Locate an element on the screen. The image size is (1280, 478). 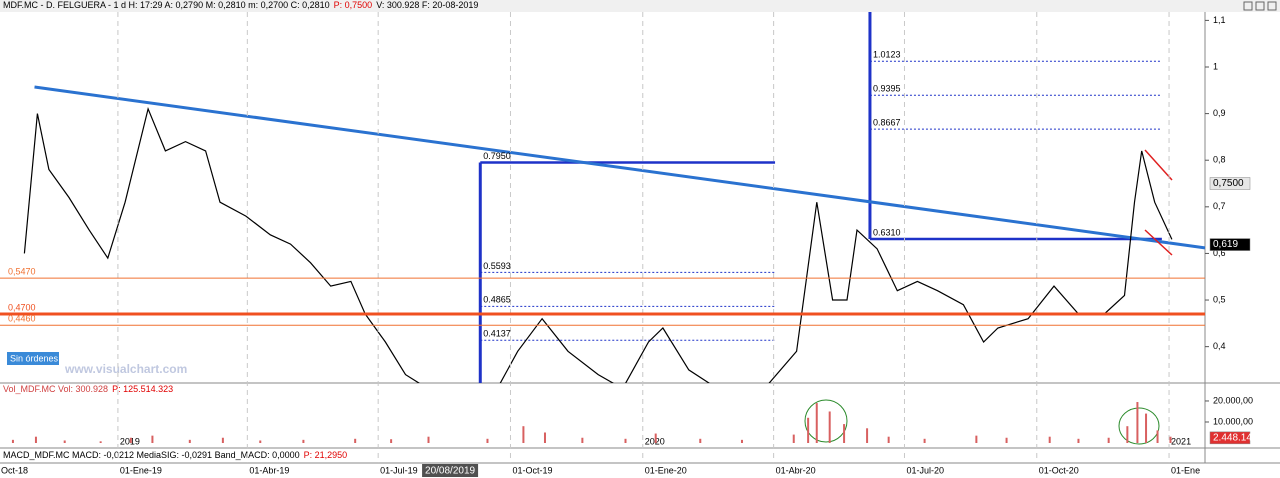
header-last: P: 0,7500 is located at coordinates (353, 5).